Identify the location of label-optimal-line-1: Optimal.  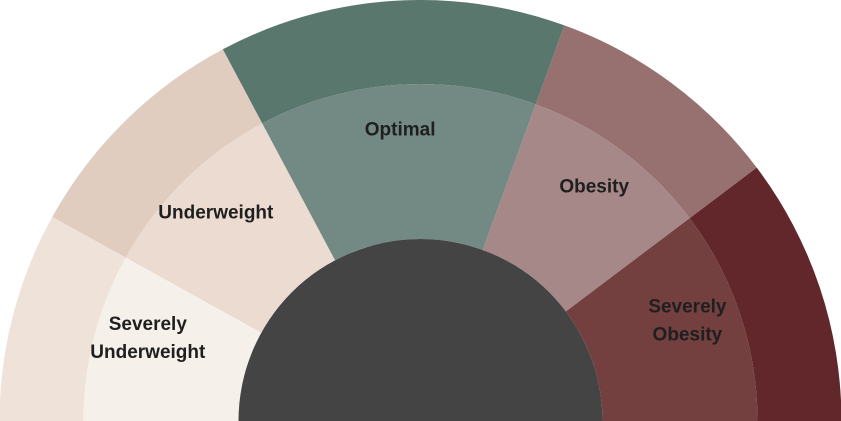
(400, 130).